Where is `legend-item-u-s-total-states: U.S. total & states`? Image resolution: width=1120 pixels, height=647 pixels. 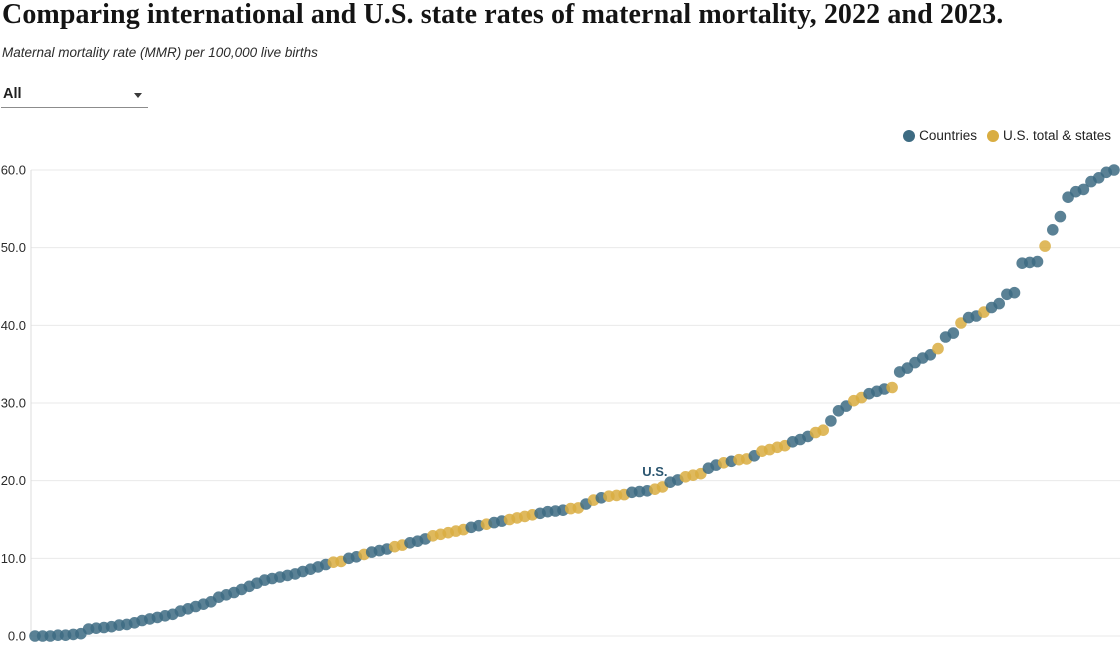 legend-item-u-s-total-states: U.S. total & states is located at coordinates (1048, 135).